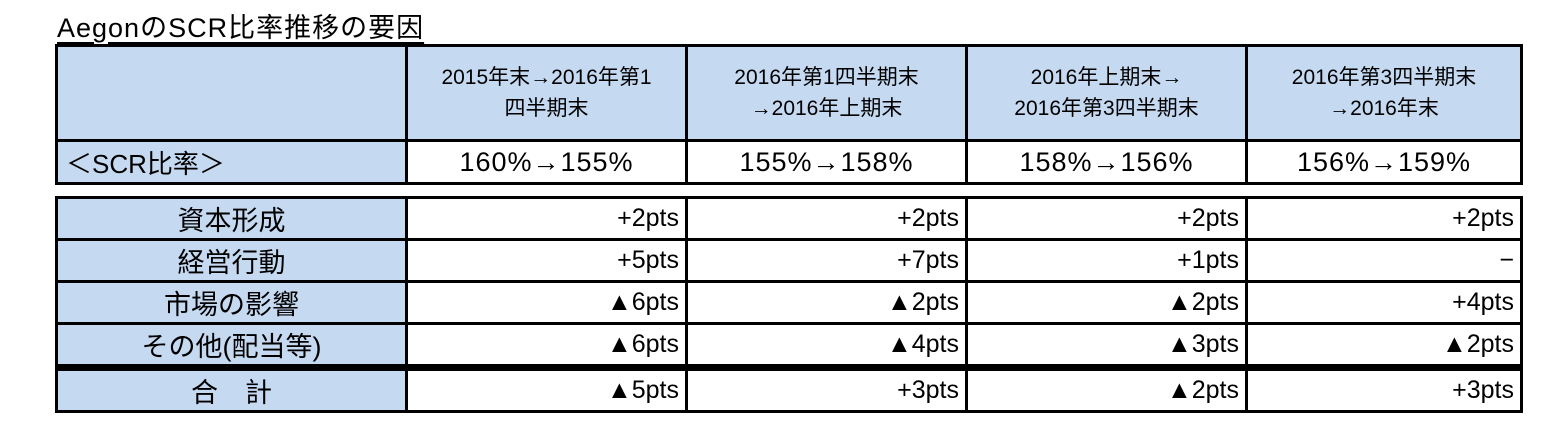 This screenshot has width=1565, height=428. Describe the element at coordinates (826, 260) in the screenshot. I see `factor-value: +7pts` at that location.